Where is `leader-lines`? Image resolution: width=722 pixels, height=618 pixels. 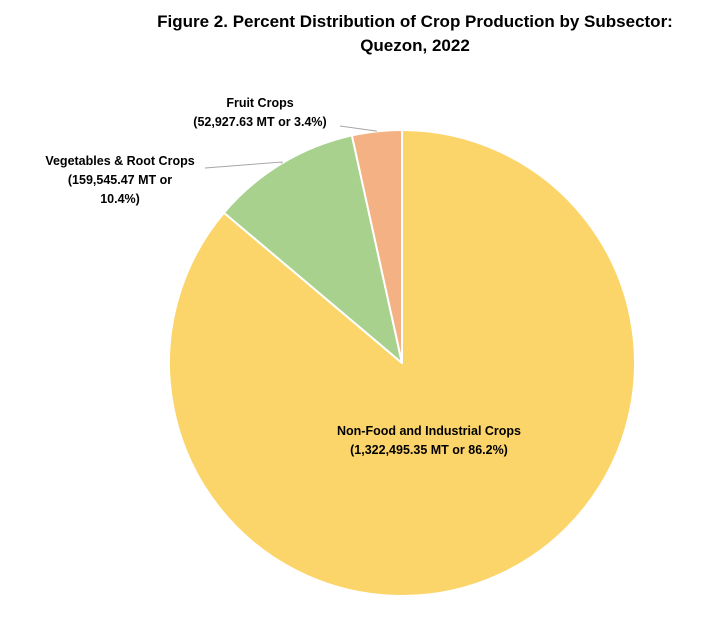 leader-lines is located at coordinates (291, 147).